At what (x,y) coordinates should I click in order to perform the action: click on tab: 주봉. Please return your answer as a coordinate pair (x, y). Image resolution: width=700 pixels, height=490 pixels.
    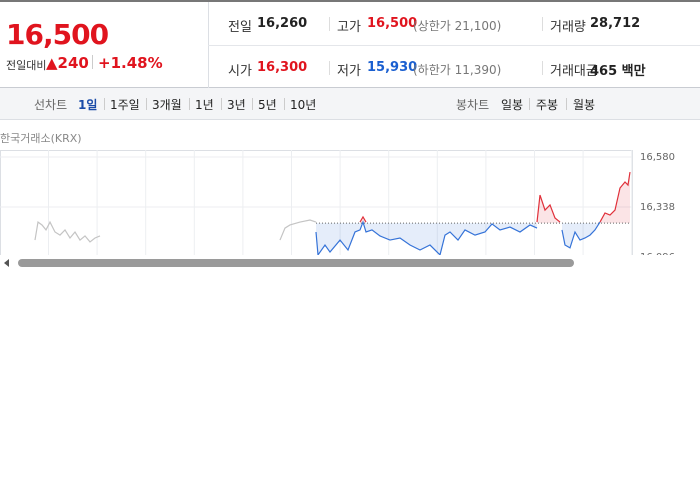
    Looking at the image, I should click on (547, 105).